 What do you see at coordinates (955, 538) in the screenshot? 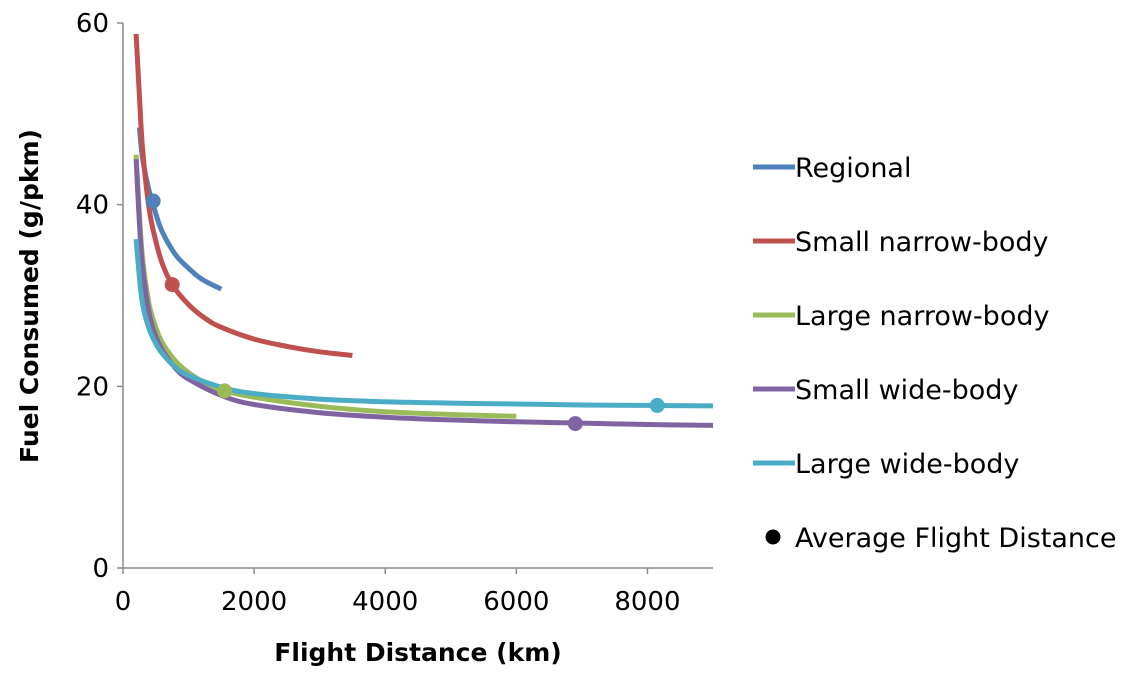
I see `legend-label-average-flight-distance: Average Flight Distance` at bounding box center [955, 538].